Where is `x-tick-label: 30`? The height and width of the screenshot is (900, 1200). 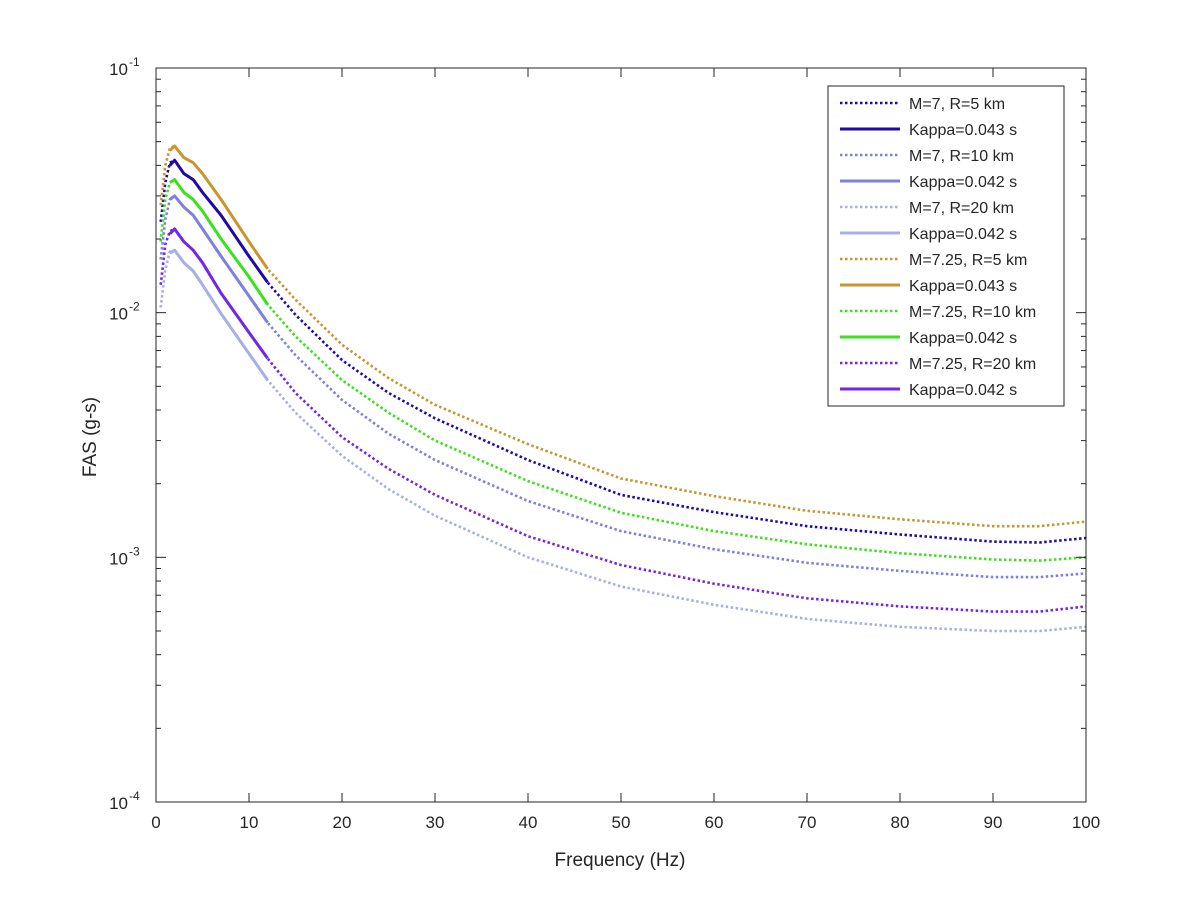 x-tick-label: 30 is located at coordinates (435, 822).